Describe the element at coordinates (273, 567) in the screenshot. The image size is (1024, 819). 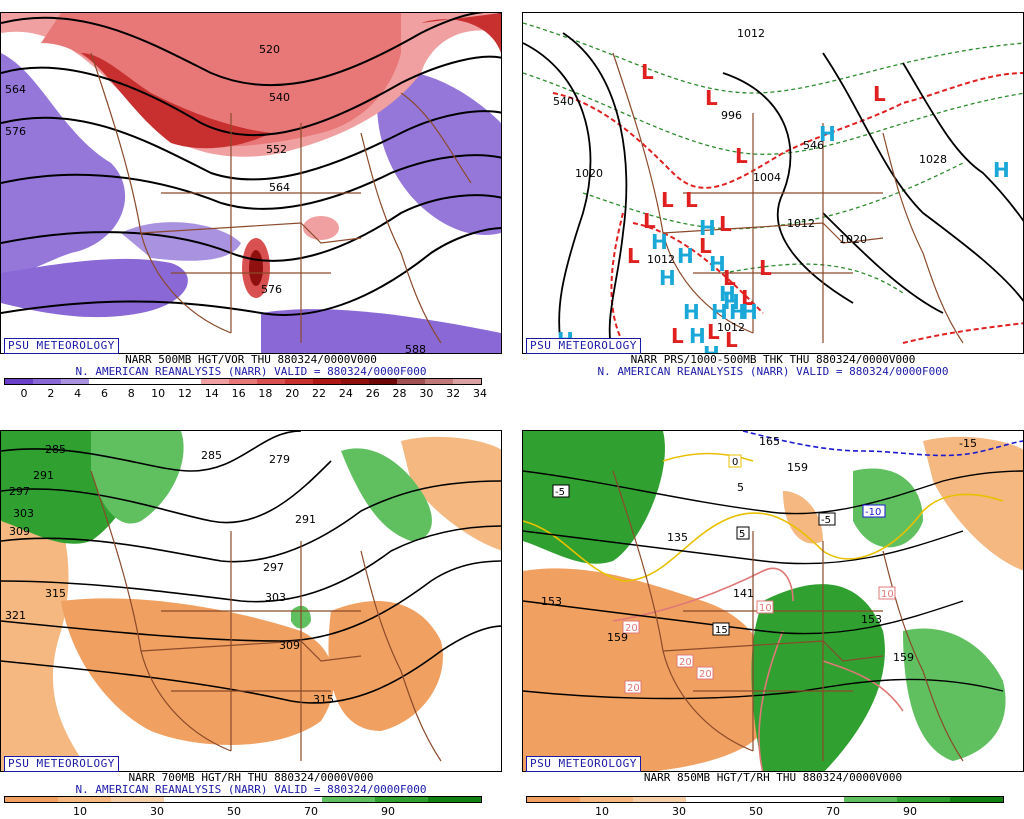
I see `label-297-c: 297` at that location.